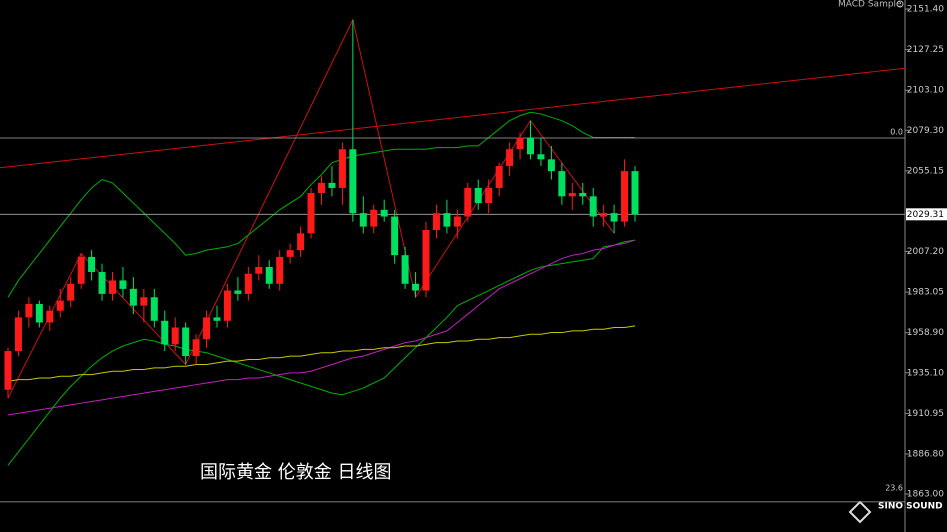 The height and width of the screenshot is (532, 947). I want to click on y-tick-label: 1983.05, so click(925, 293).